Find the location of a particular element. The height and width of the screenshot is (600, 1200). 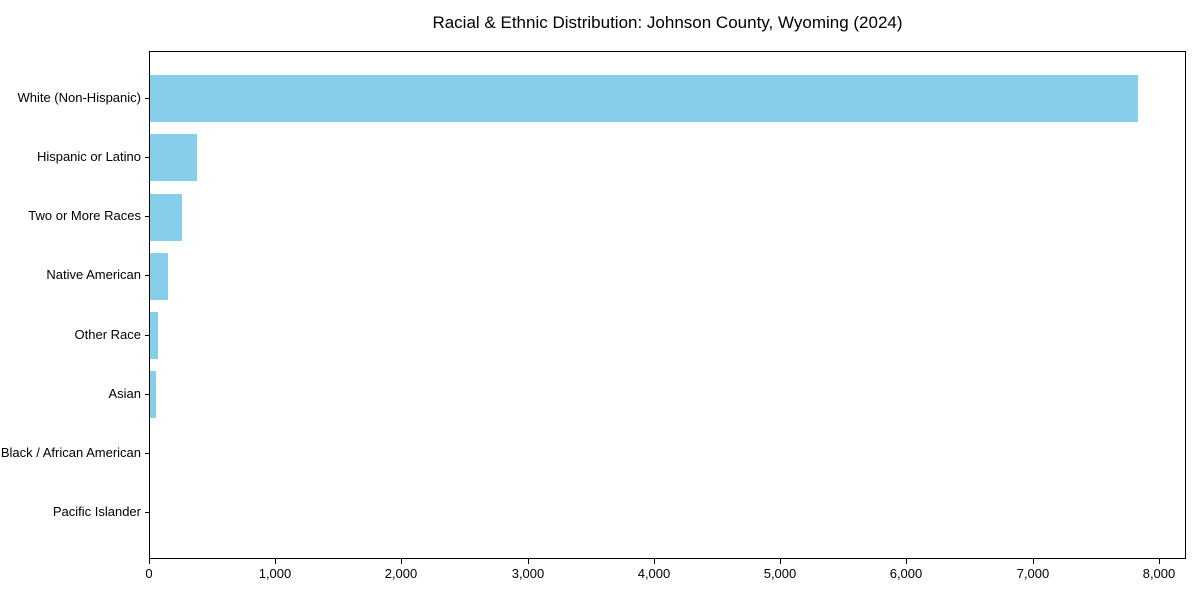

y-tick-label: Black / African American is located at coordinates (70, 452).